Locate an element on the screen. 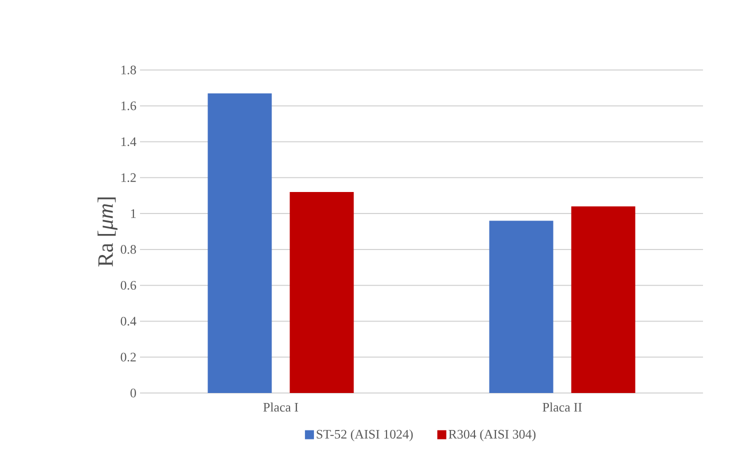 Image resolution: width=741 pixels, height=474 pixels. y-tick-label: 0.8 is located at coordinates (128, 249).